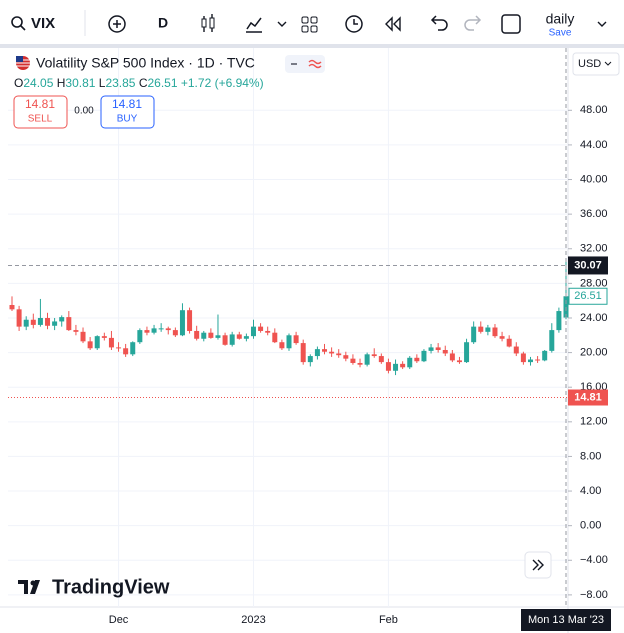 The height and width of the screenshot is (633, 624). What do you see at coordinates (594, 318) in the screenshot?
I see `y-tick-label: 24.00` at bounding box center [594, 318].